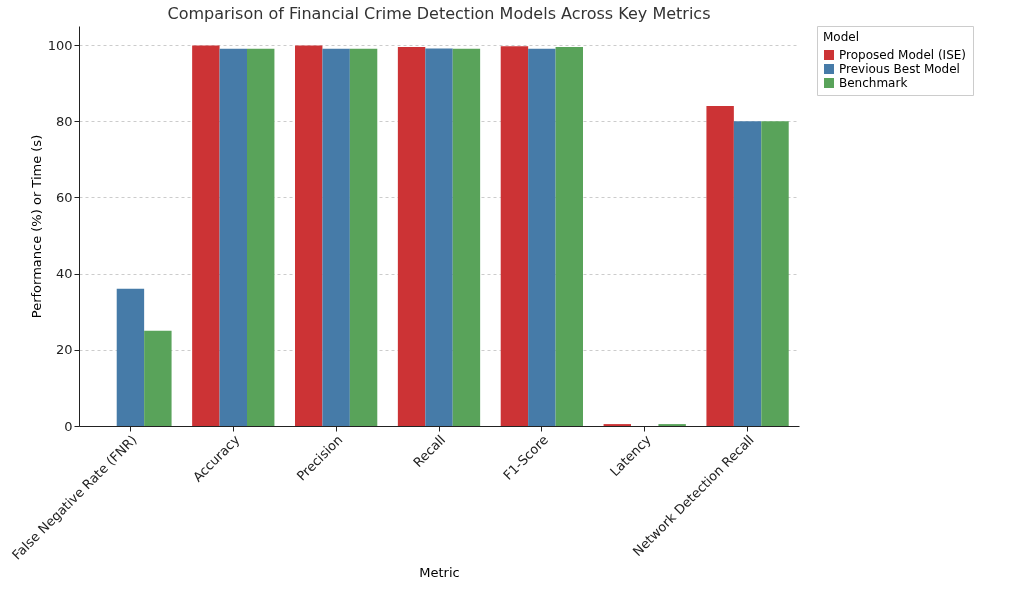  I want to click on legend-label: Benchmark, so click(873, 83).